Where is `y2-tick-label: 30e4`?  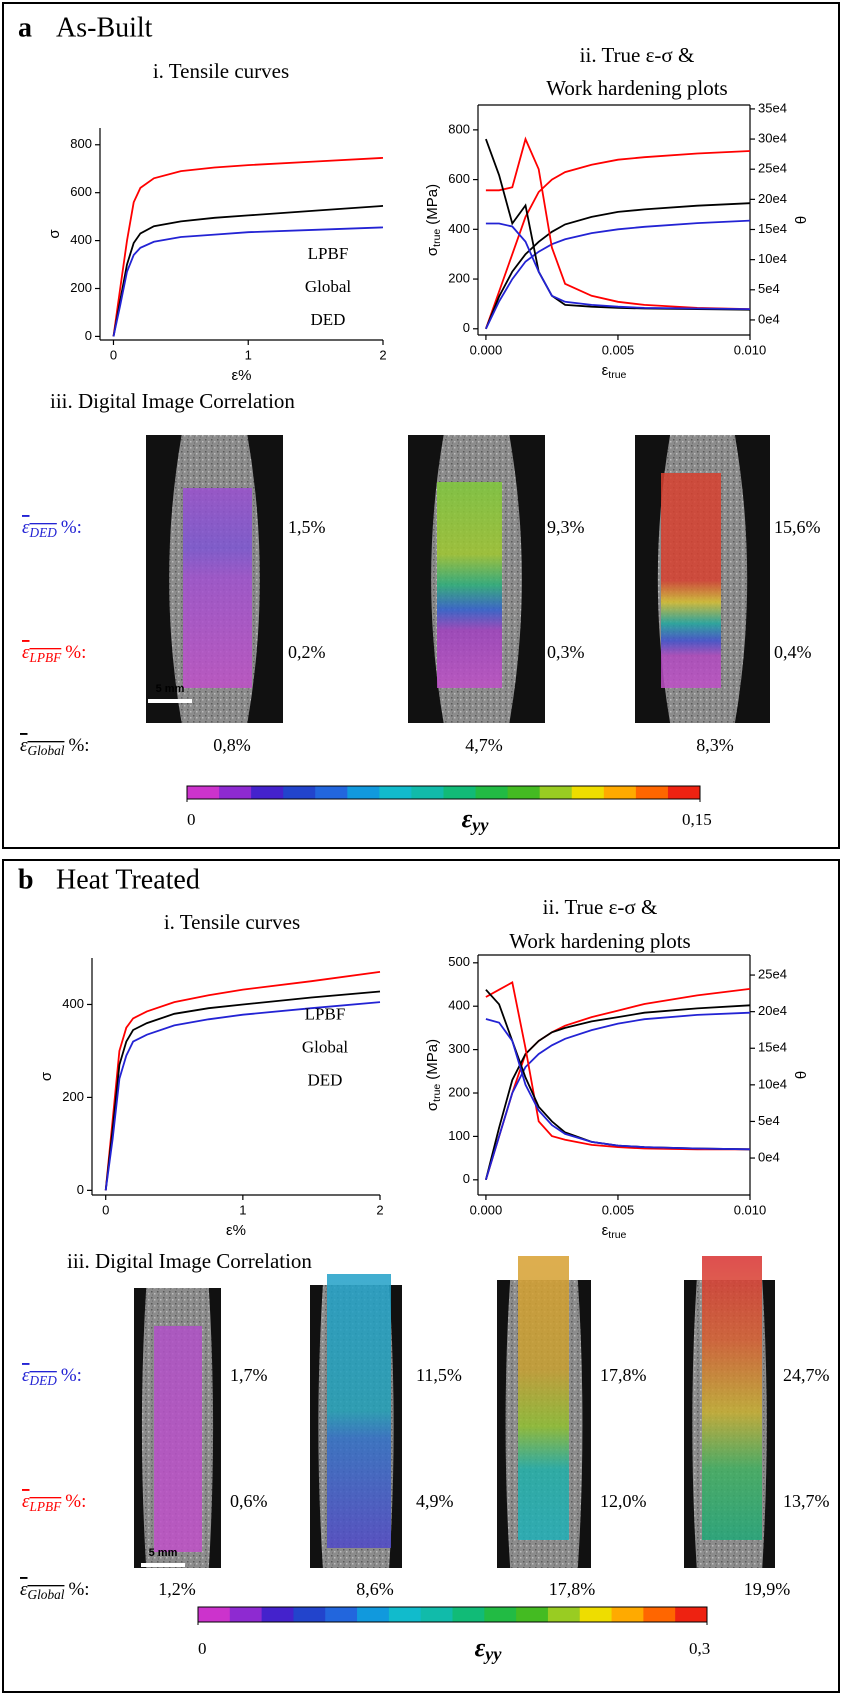
y2-tick-label: 30e4 is located at coordinates (772, 138).